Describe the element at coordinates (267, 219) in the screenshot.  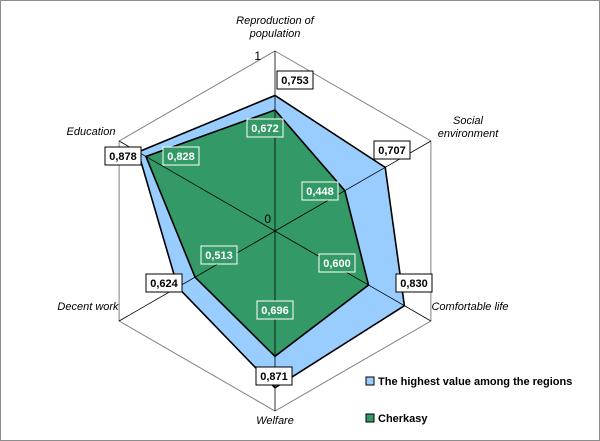
I see `tick-label-min: 0` at that location.